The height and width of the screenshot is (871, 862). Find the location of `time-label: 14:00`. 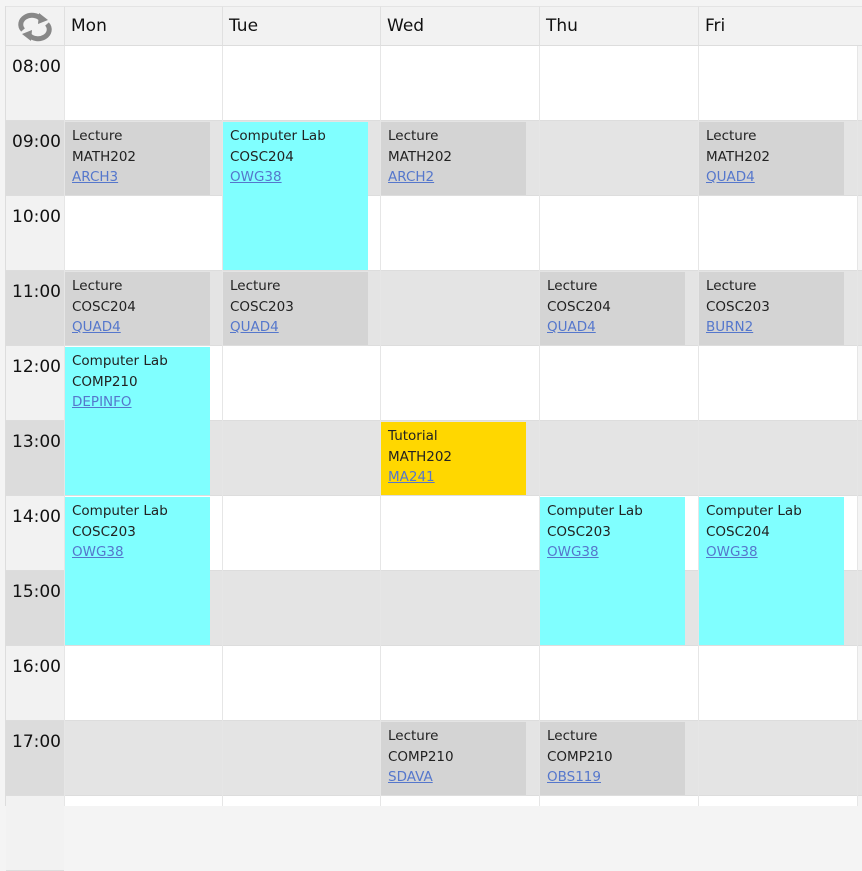

time-label: 14:00 is located at coordinates (36, 517).